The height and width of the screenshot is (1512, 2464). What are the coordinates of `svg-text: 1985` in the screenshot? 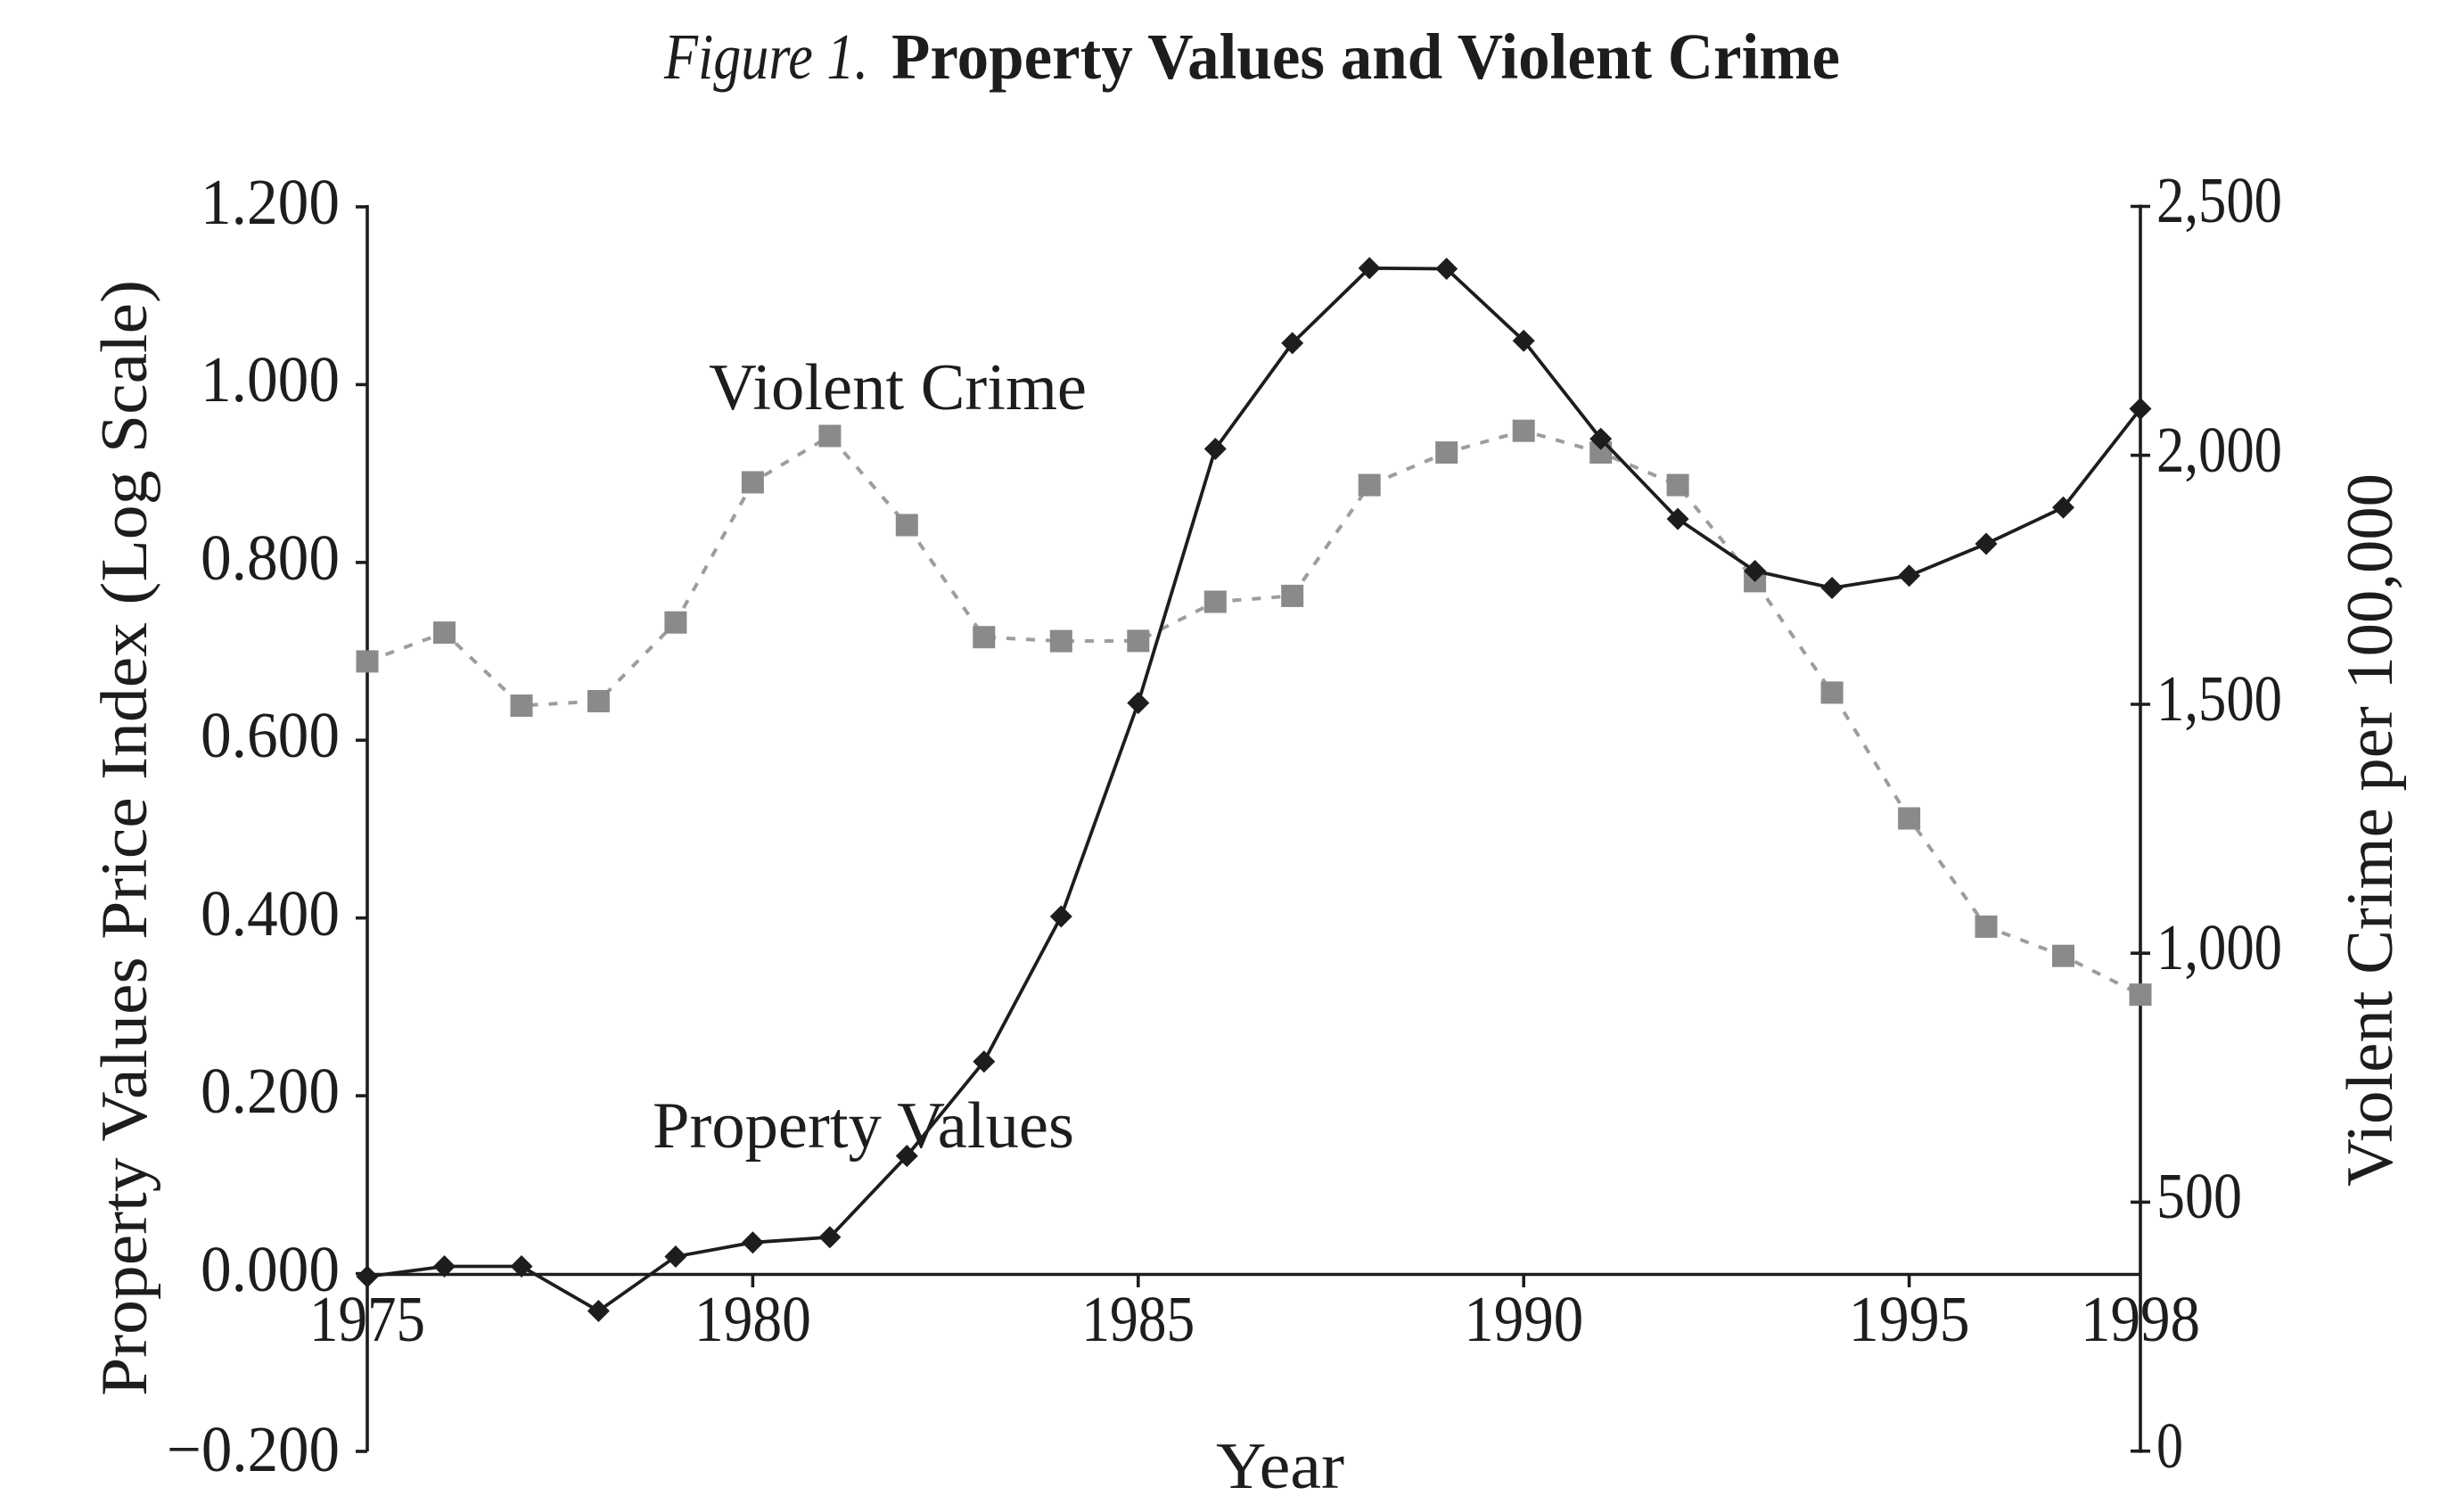 It's located at (1138, 1319).